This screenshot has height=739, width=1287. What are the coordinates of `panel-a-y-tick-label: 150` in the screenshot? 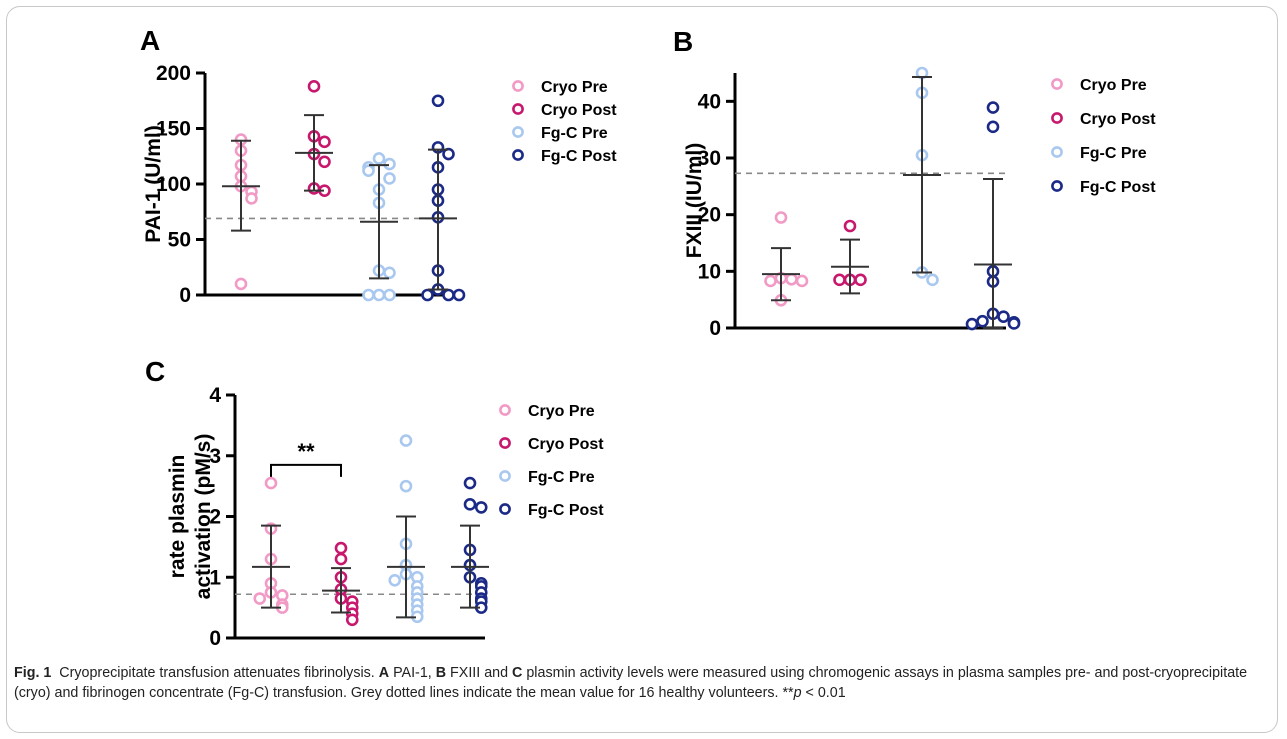 It's located at (173, 129).